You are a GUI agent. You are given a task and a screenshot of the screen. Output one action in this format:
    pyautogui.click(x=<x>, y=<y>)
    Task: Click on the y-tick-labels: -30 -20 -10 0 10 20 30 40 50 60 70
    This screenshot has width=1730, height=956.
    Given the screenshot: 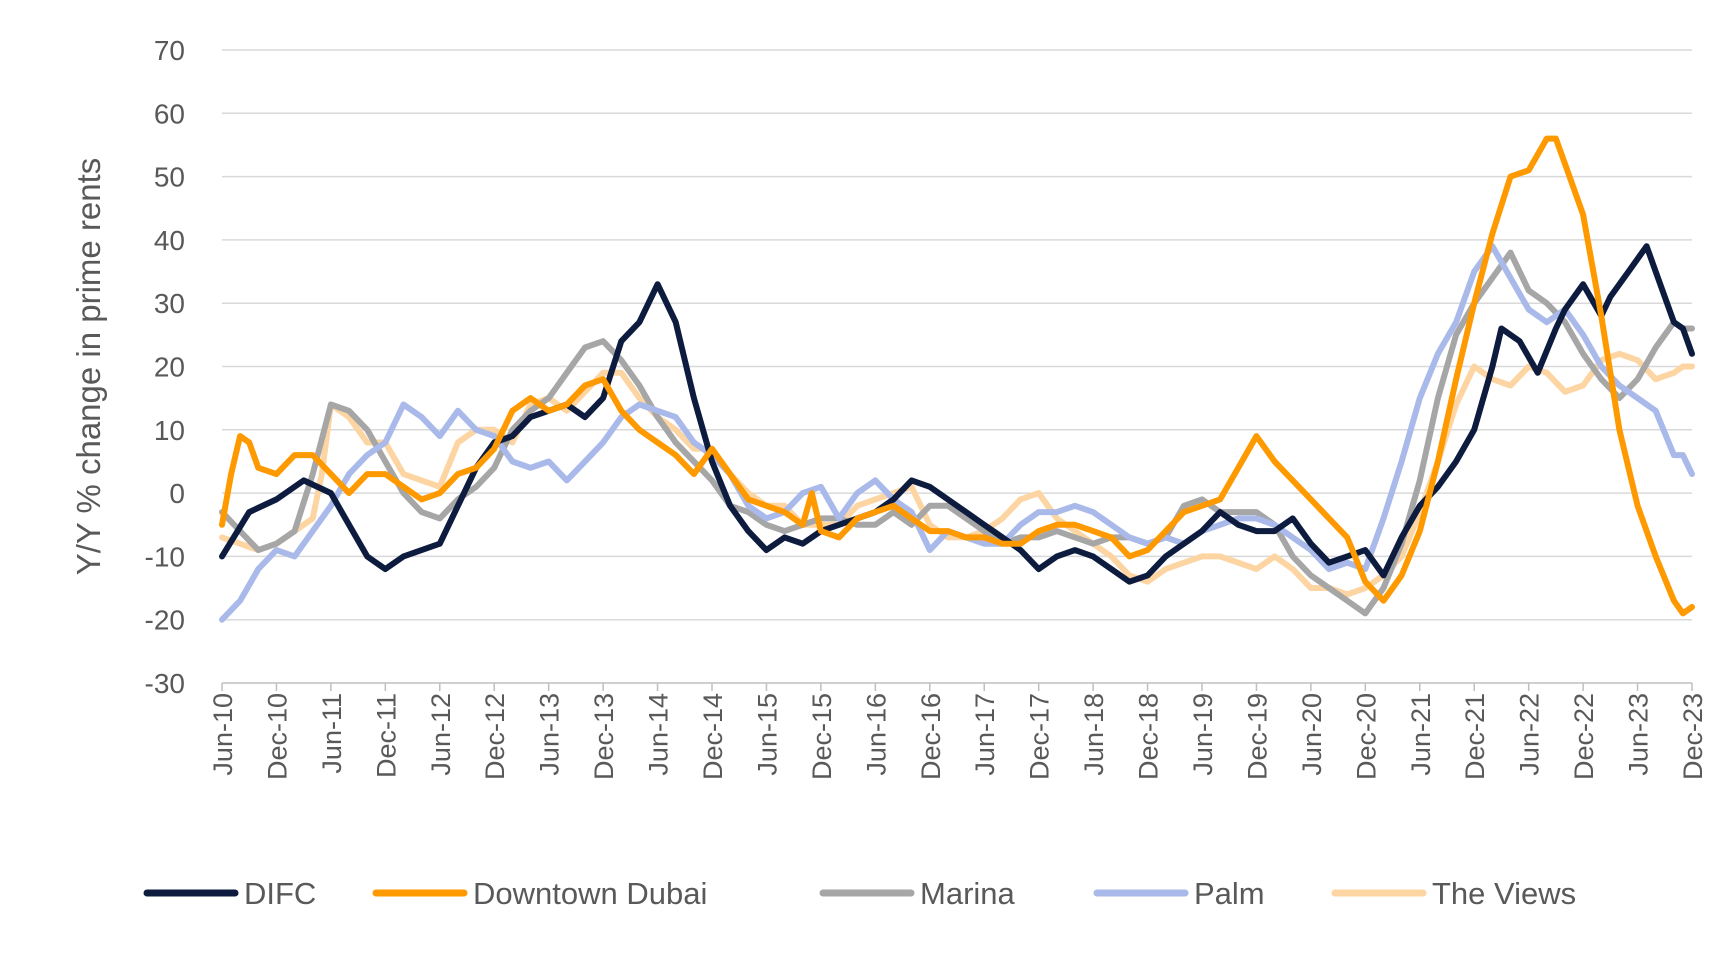 What is the action you would take?
    pyautogui.click(x=165, y=367)
    